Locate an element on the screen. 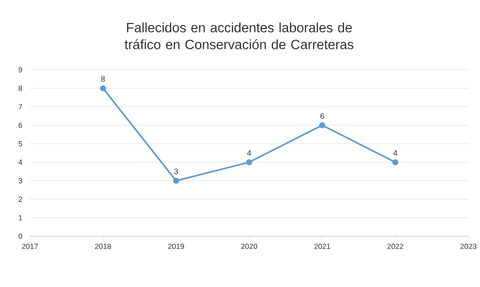 The image size is (480, 287). chart-title: Fallecidos en accidentes laborales de tráfico en Conservación de Carreteras is located at coordinates (239, 36).